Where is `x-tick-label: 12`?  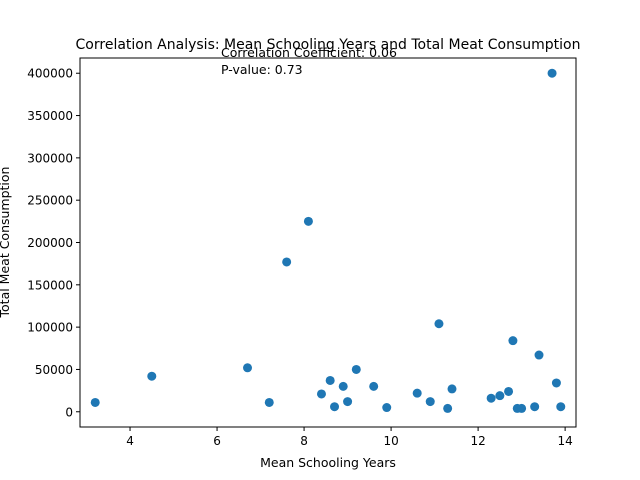 x-tick-label: 12 is located at coordinates (477, 441).